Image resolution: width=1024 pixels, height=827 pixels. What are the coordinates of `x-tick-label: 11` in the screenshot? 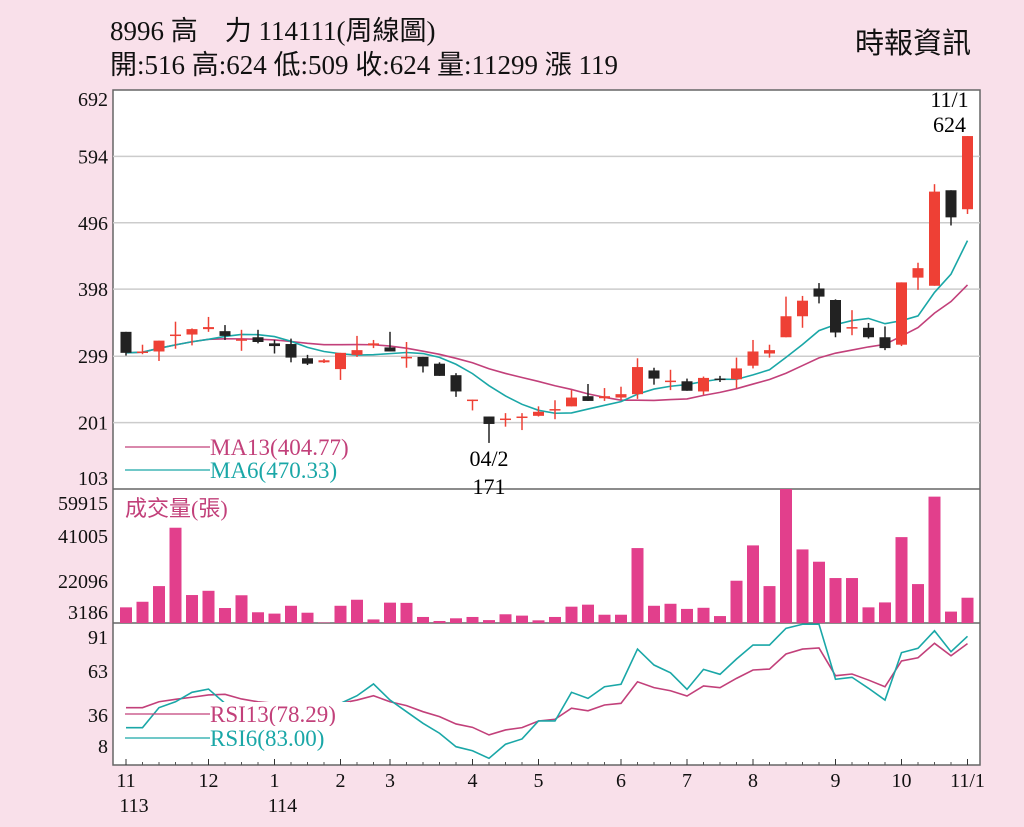 It's located at (125, 781).